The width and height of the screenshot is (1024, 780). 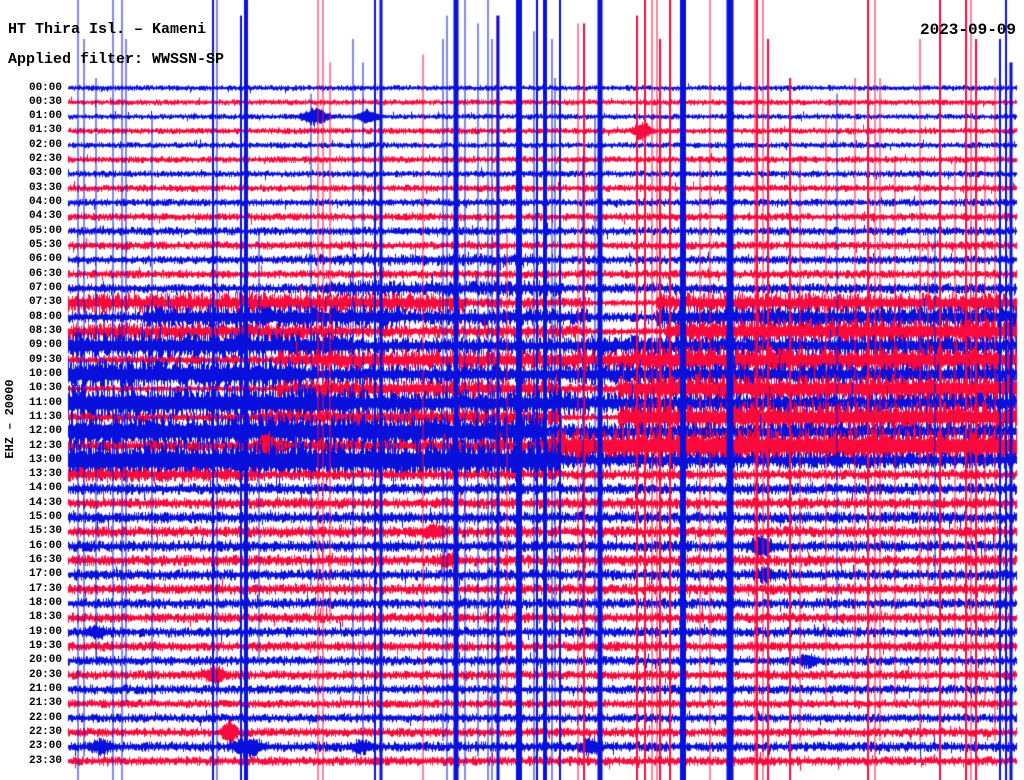 What do you see at coordinates (45, 202) in the screenshot?
I see `time-label: 04:00` at bounding box center [45, 202].